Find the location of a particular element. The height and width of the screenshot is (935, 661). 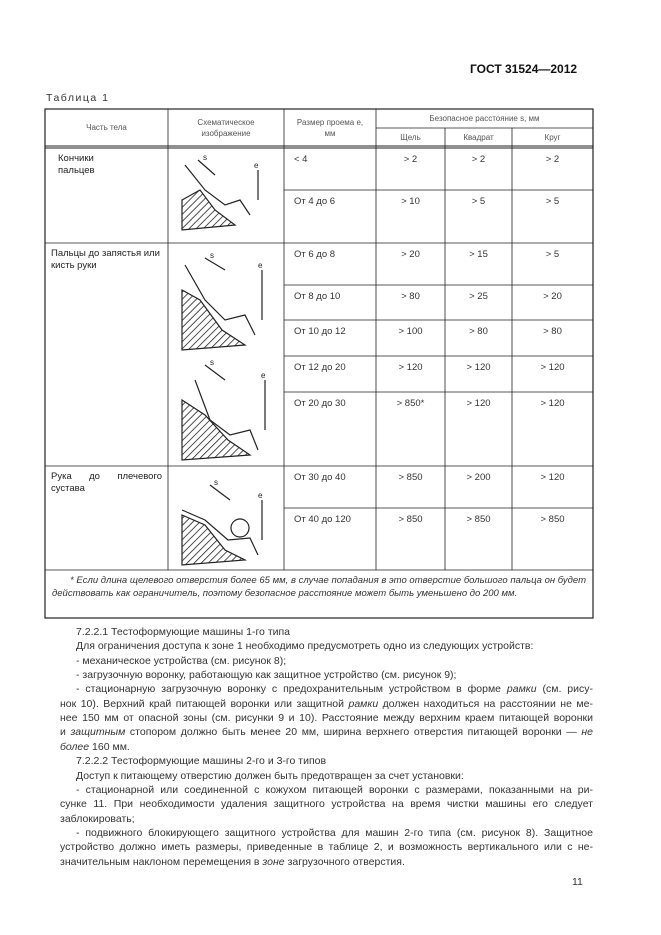

text-segment: значительным наклоном перемещения в is located at coordinates (161, 861).